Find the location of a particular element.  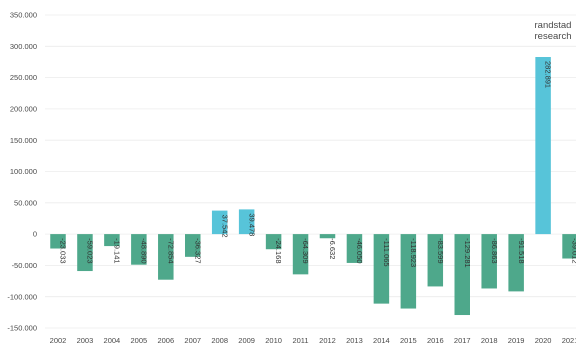

bar-2010 is located at coordinates (273, 242).